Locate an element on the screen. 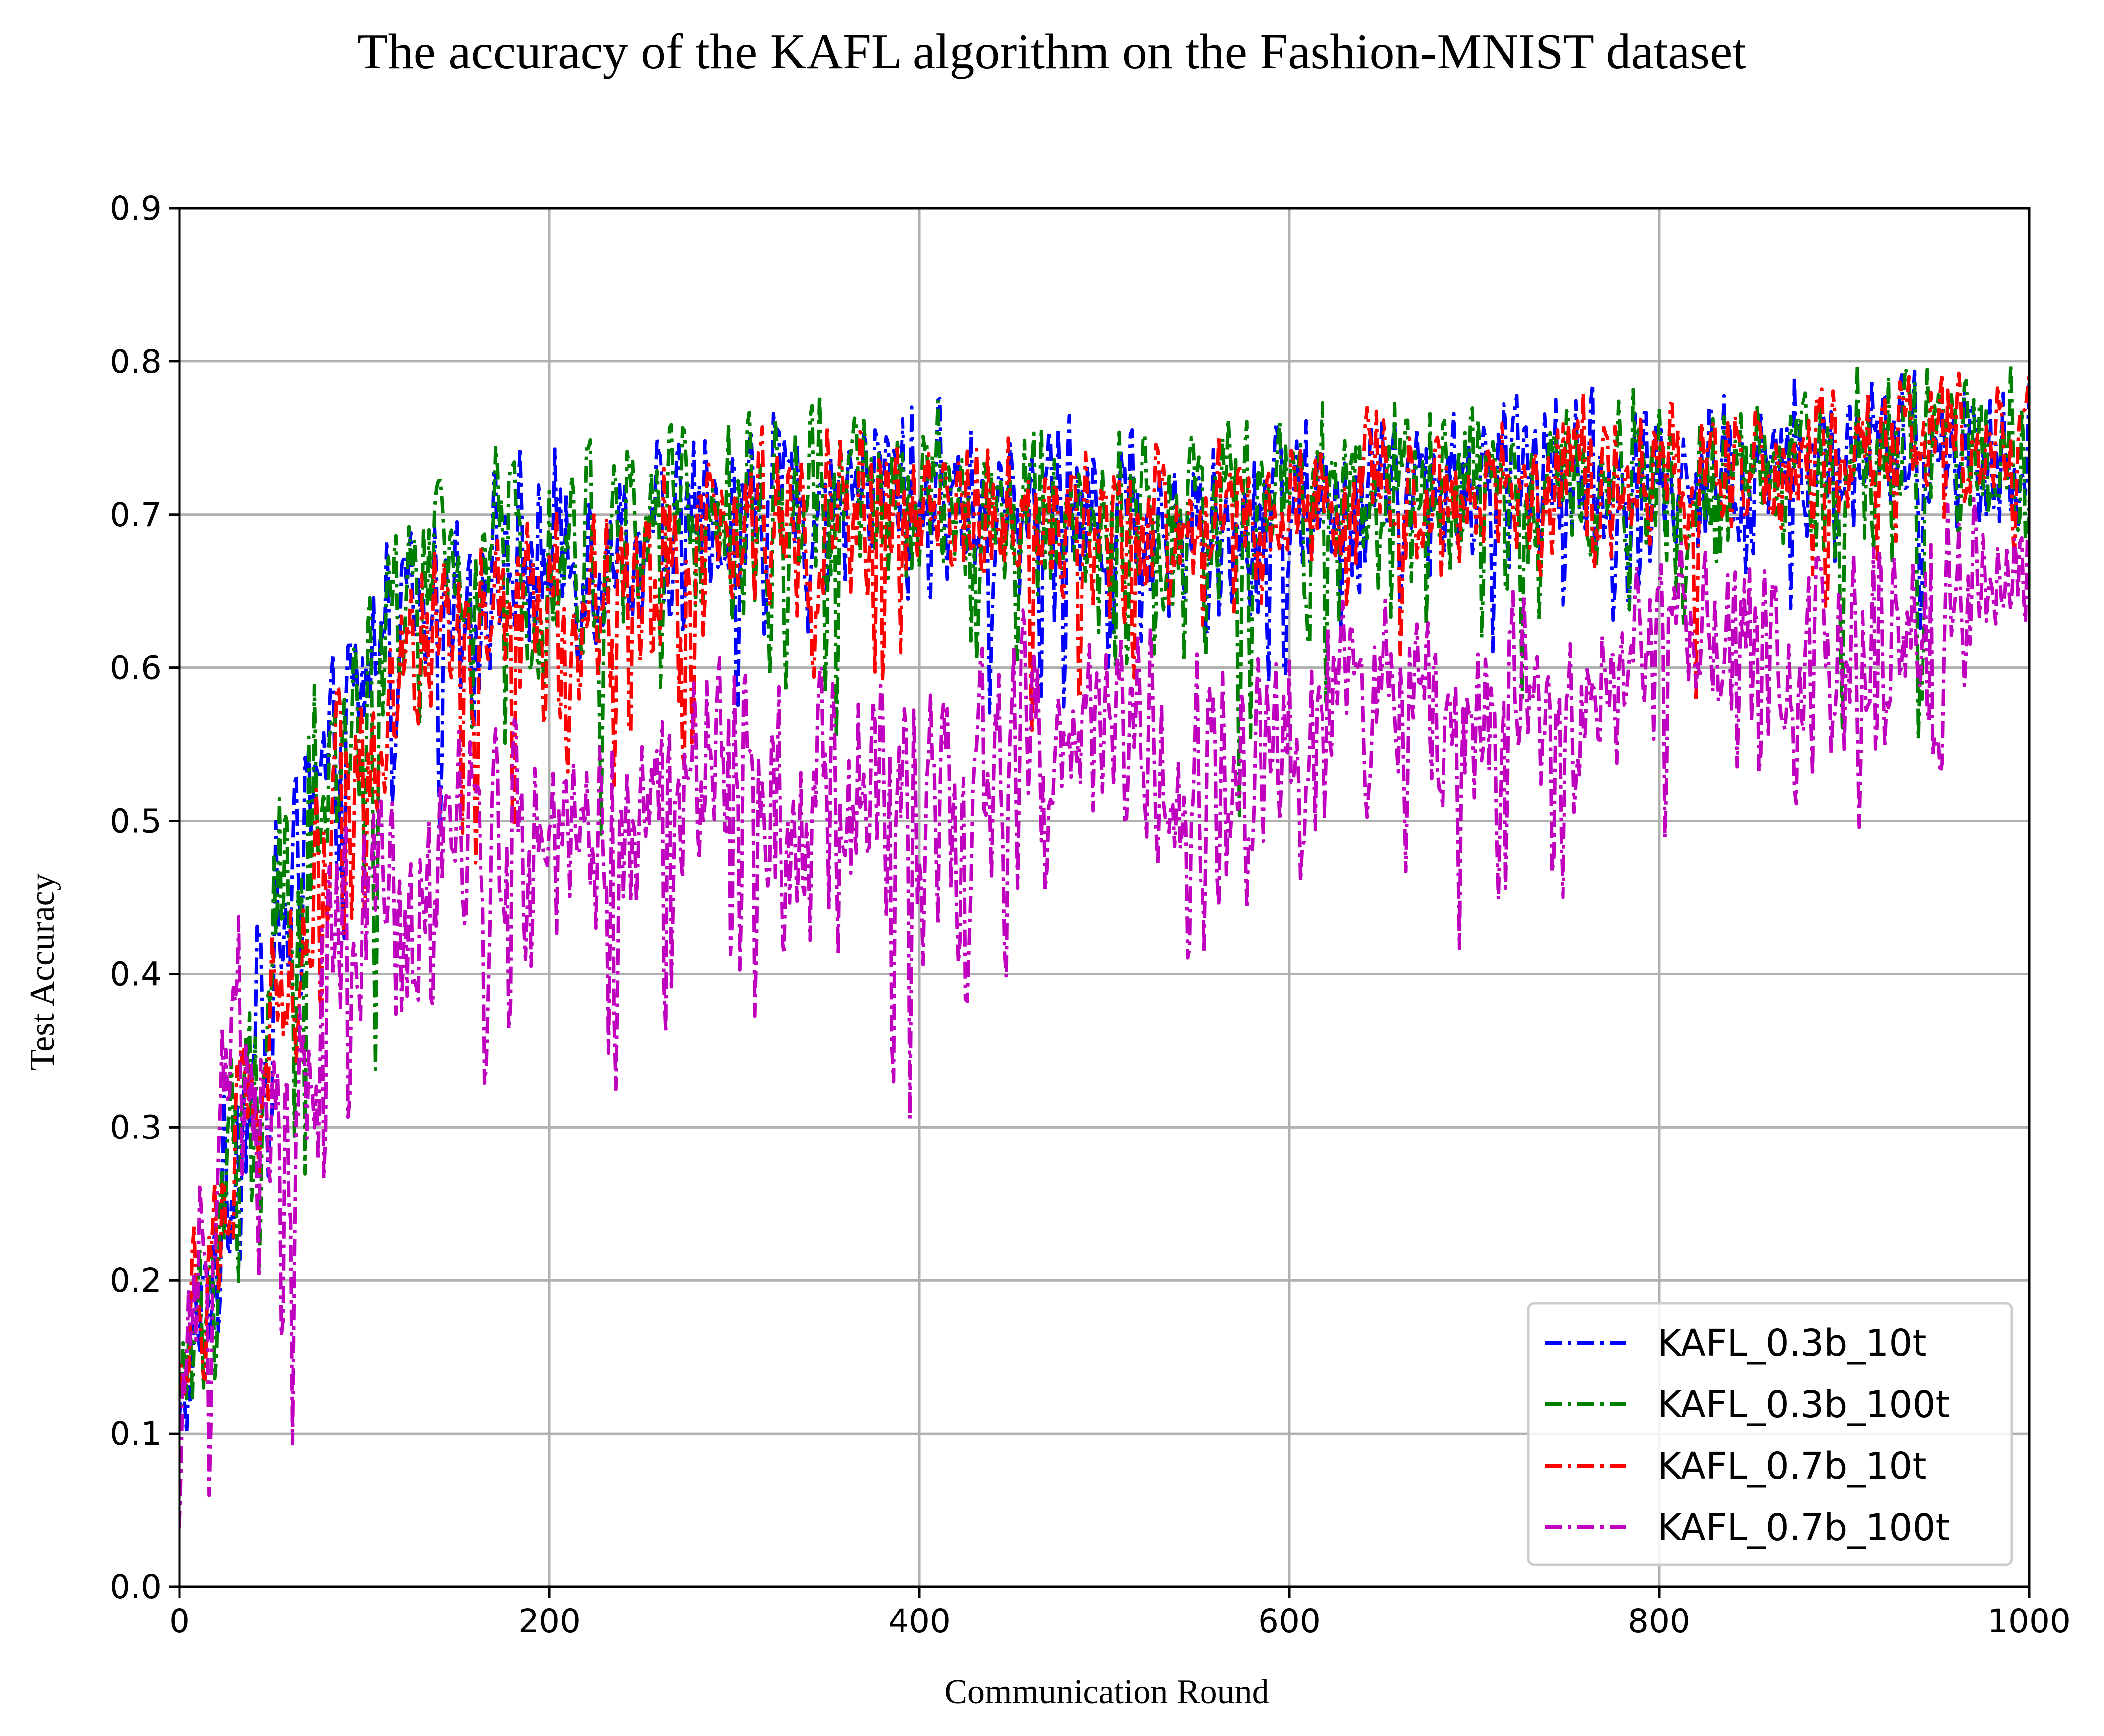  y-tick-label: 0.5 is located at coordinates (136, 821).